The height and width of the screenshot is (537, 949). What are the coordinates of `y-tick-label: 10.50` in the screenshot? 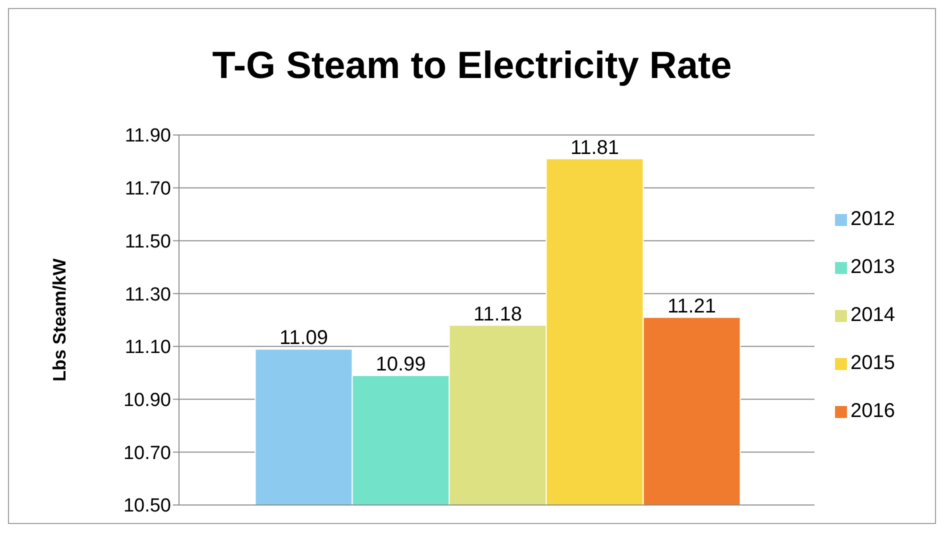 It's located at (147, 506).